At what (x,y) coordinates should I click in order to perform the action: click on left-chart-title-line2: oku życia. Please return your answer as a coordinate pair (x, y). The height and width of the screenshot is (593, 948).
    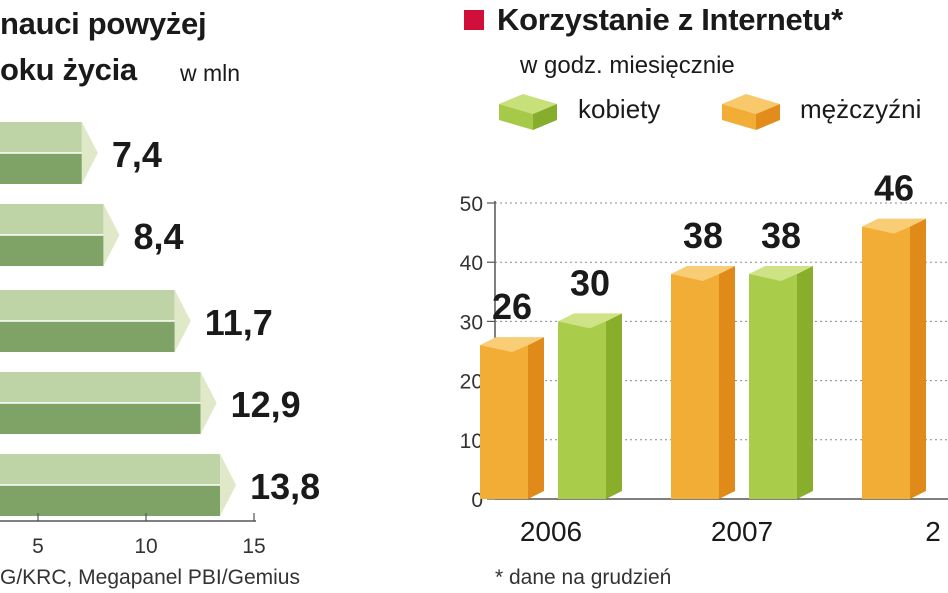
    Looking at the image, I should click on (68, 69).